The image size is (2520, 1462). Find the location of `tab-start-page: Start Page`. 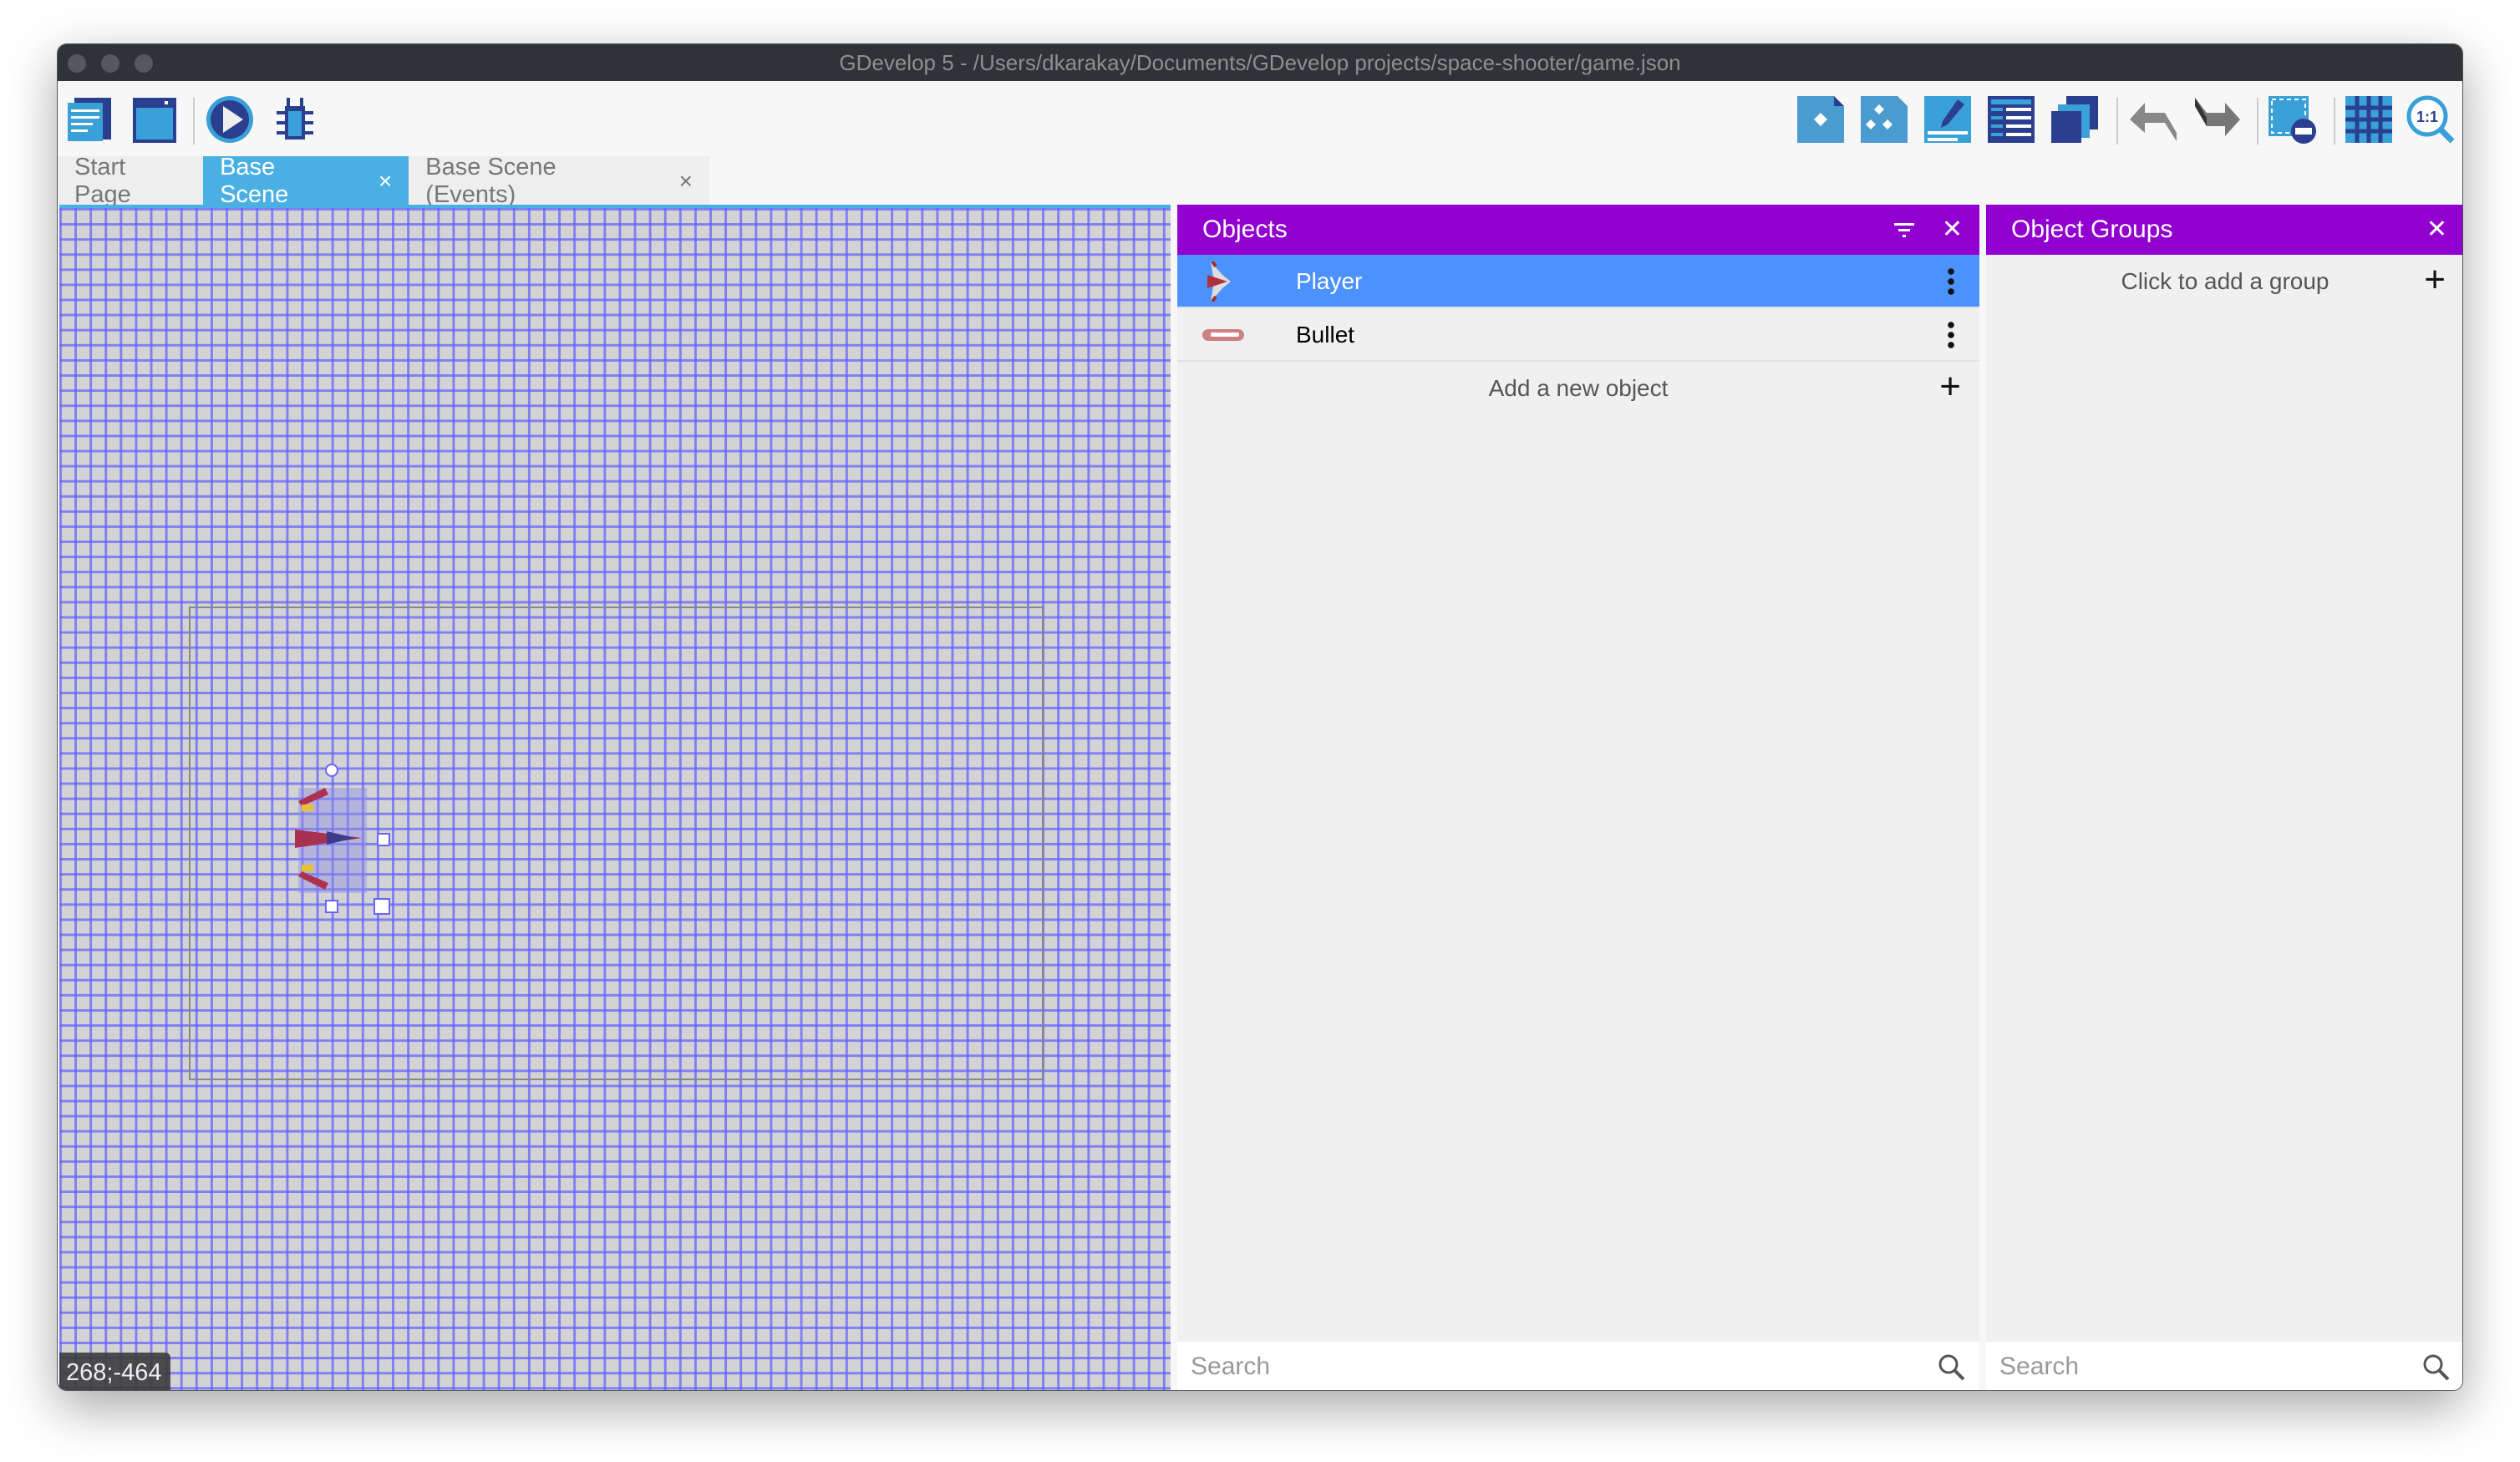

tab-start-page: Start Page is located at coordinates (130, 181).